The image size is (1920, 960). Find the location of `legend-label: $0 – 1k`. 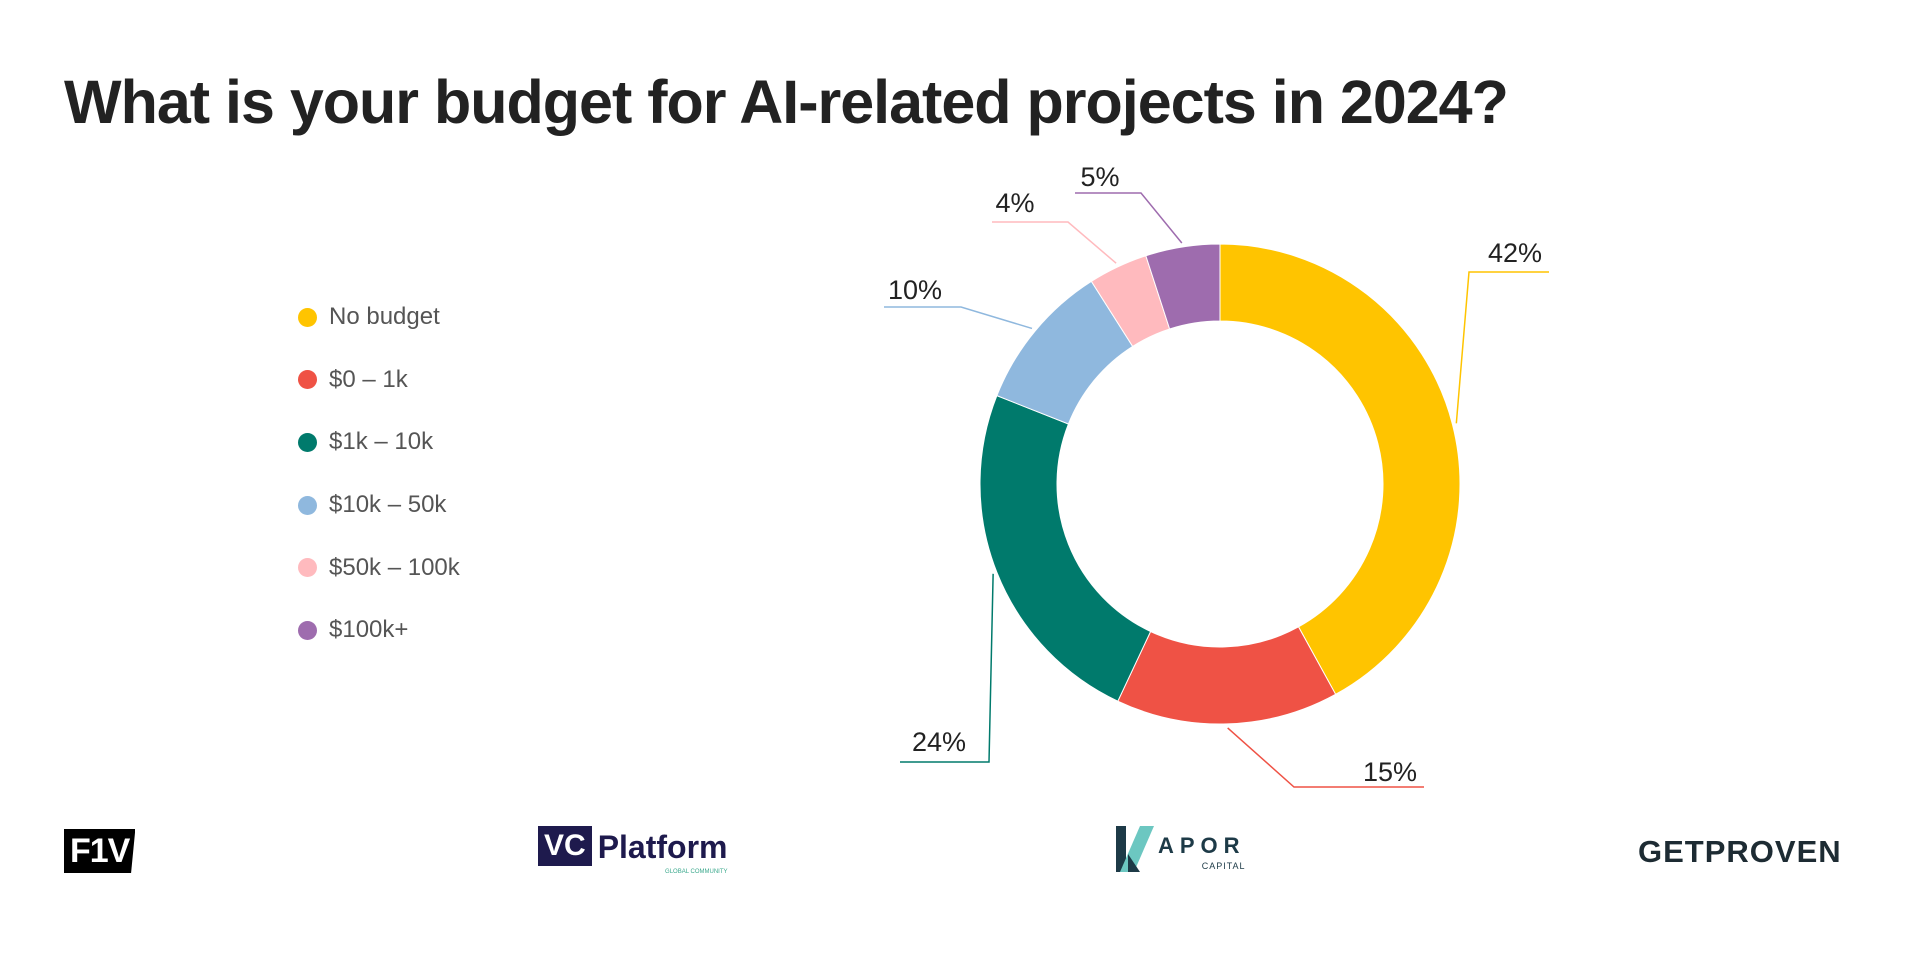

legend-label: $0 – 1k is located at coordinates (368, 379).